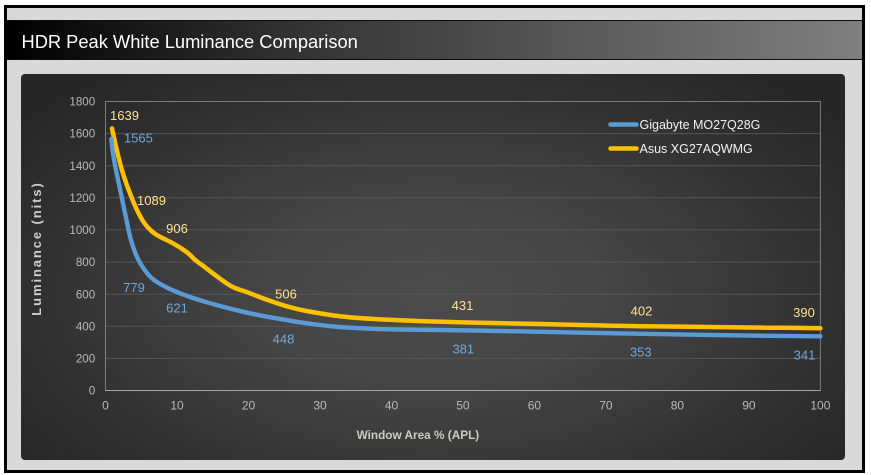 The height and width of the screenshot is (475, 871). What do you see at coordinates (606, 405) in the screenshot?
I see `svg-text: 70` at bounding box center [606, 405].